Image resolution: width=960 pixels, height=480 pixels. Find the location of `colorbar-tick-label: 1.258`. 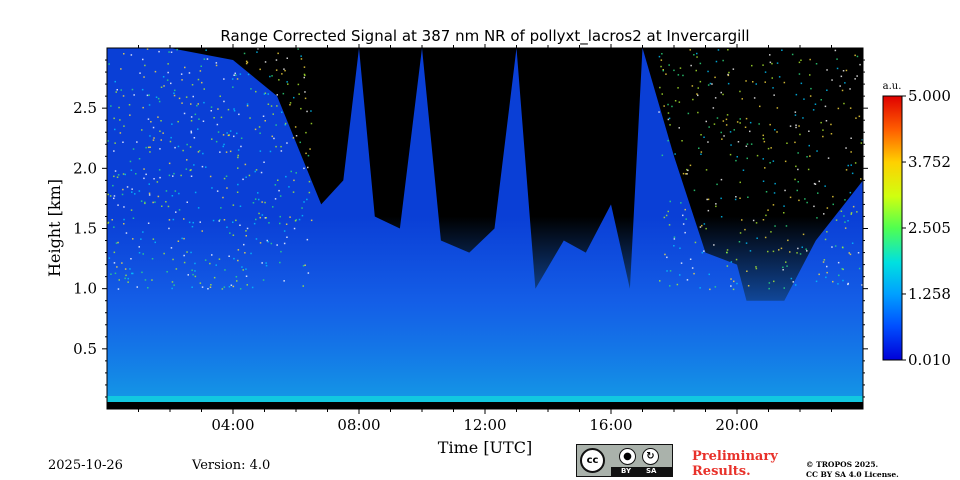

colorbar-tick-label: 1.258 is located at coordinates (929, 294).